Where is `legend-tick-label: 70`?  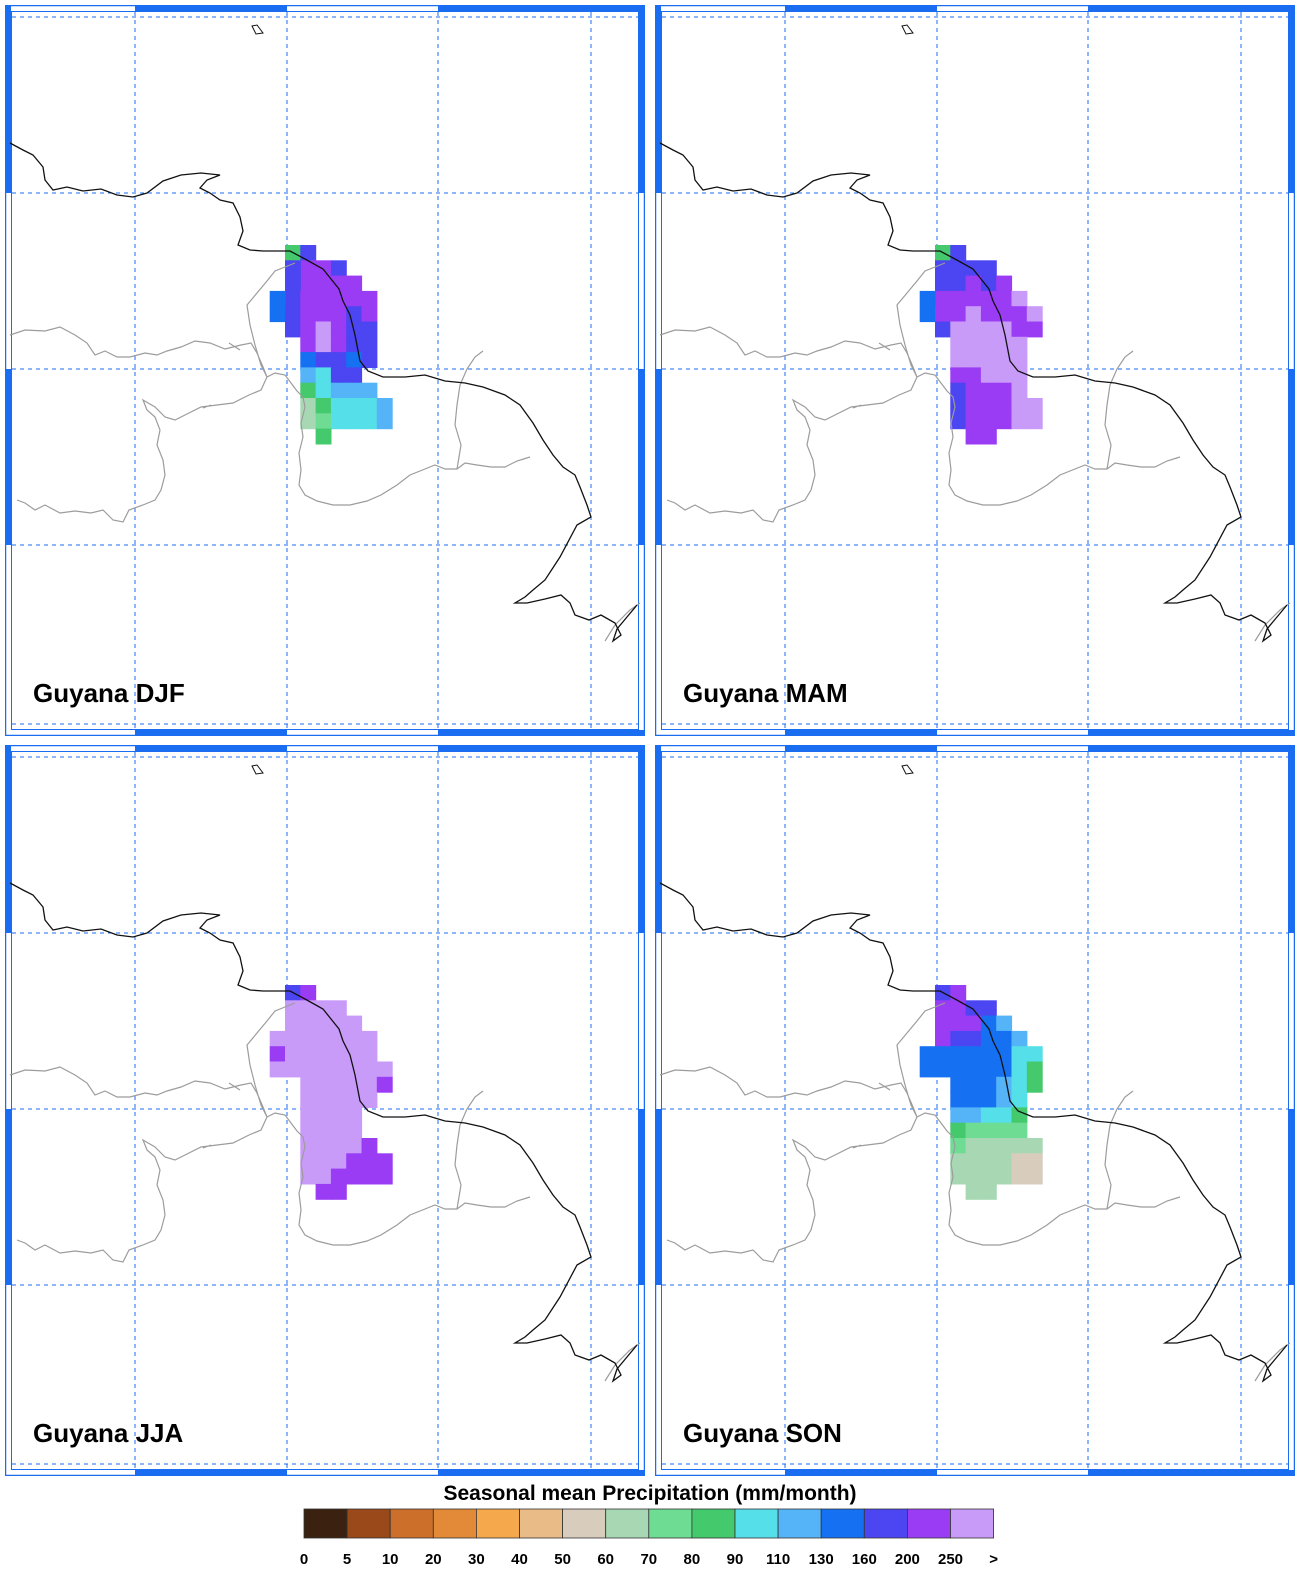
legend-tick-label: 70 is located at coordinates (648, 1559).